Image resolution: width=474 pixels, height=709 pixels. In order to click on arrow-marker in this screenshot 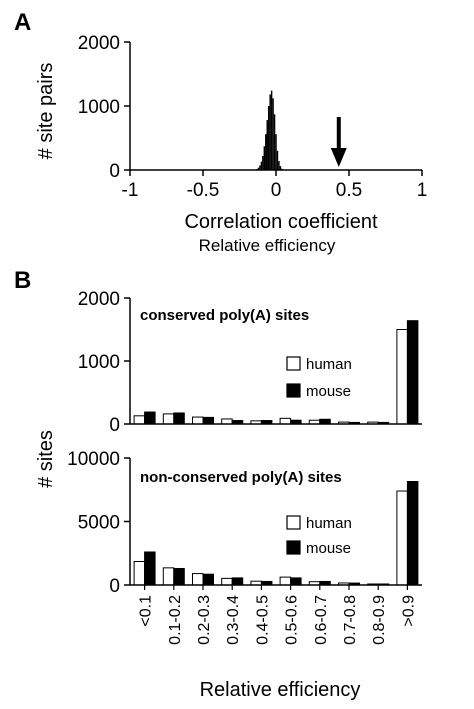, I will do `click(338, 142)`.